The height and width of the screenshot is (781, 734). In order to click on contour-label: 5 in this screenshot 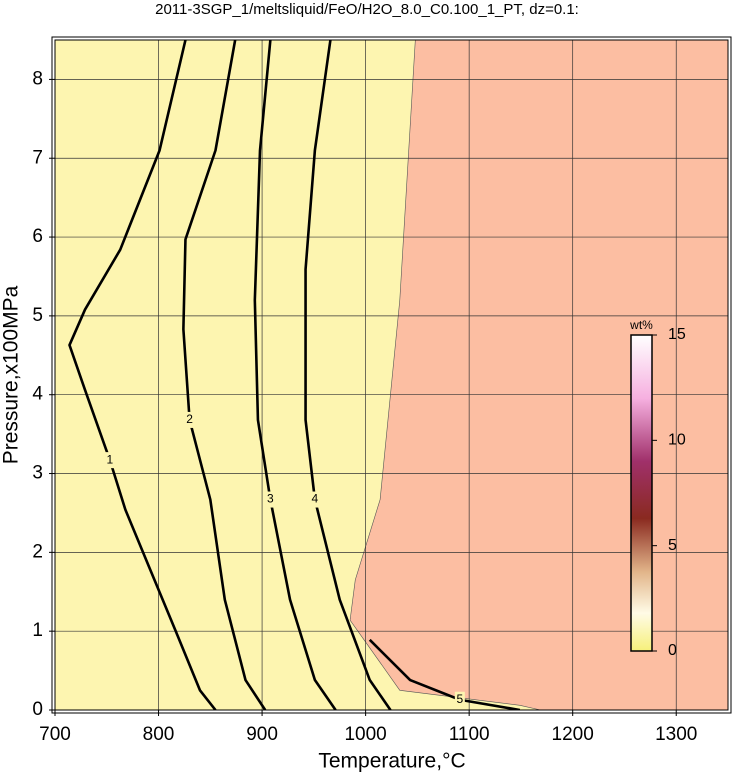, I will do `click(459, 699)`.